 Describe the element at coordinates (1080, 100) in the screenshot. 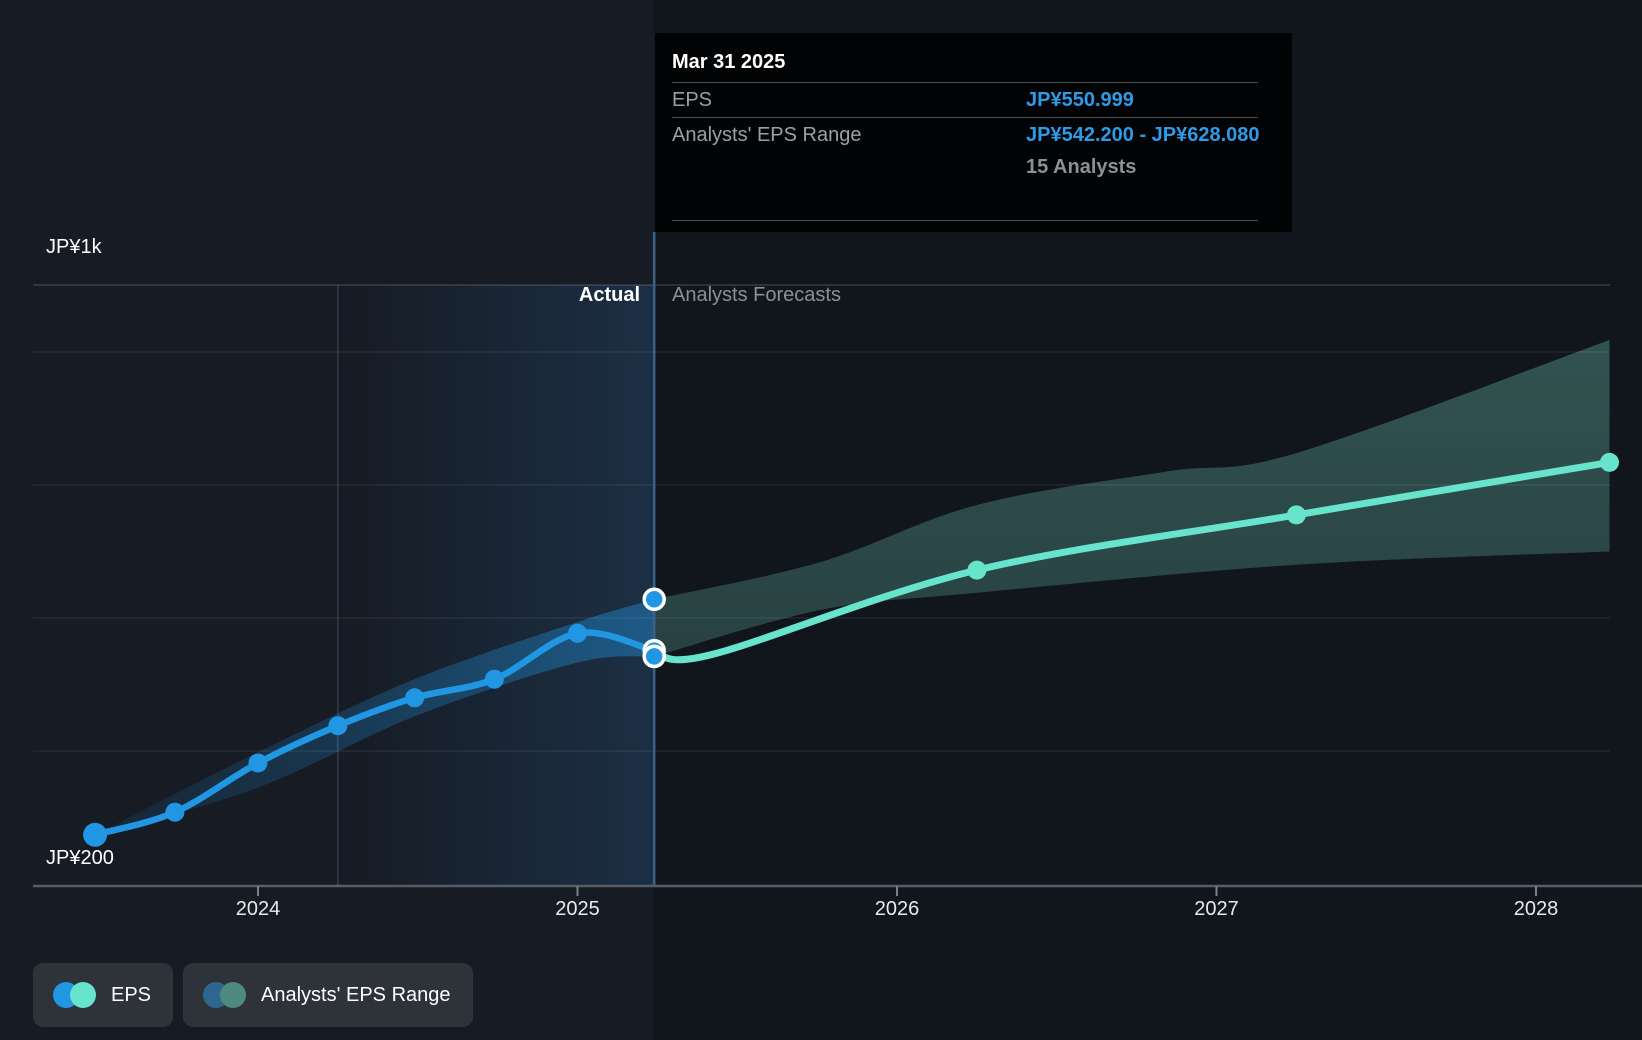

I see `tooltip-eps-value: JP¥550.999` at that location.